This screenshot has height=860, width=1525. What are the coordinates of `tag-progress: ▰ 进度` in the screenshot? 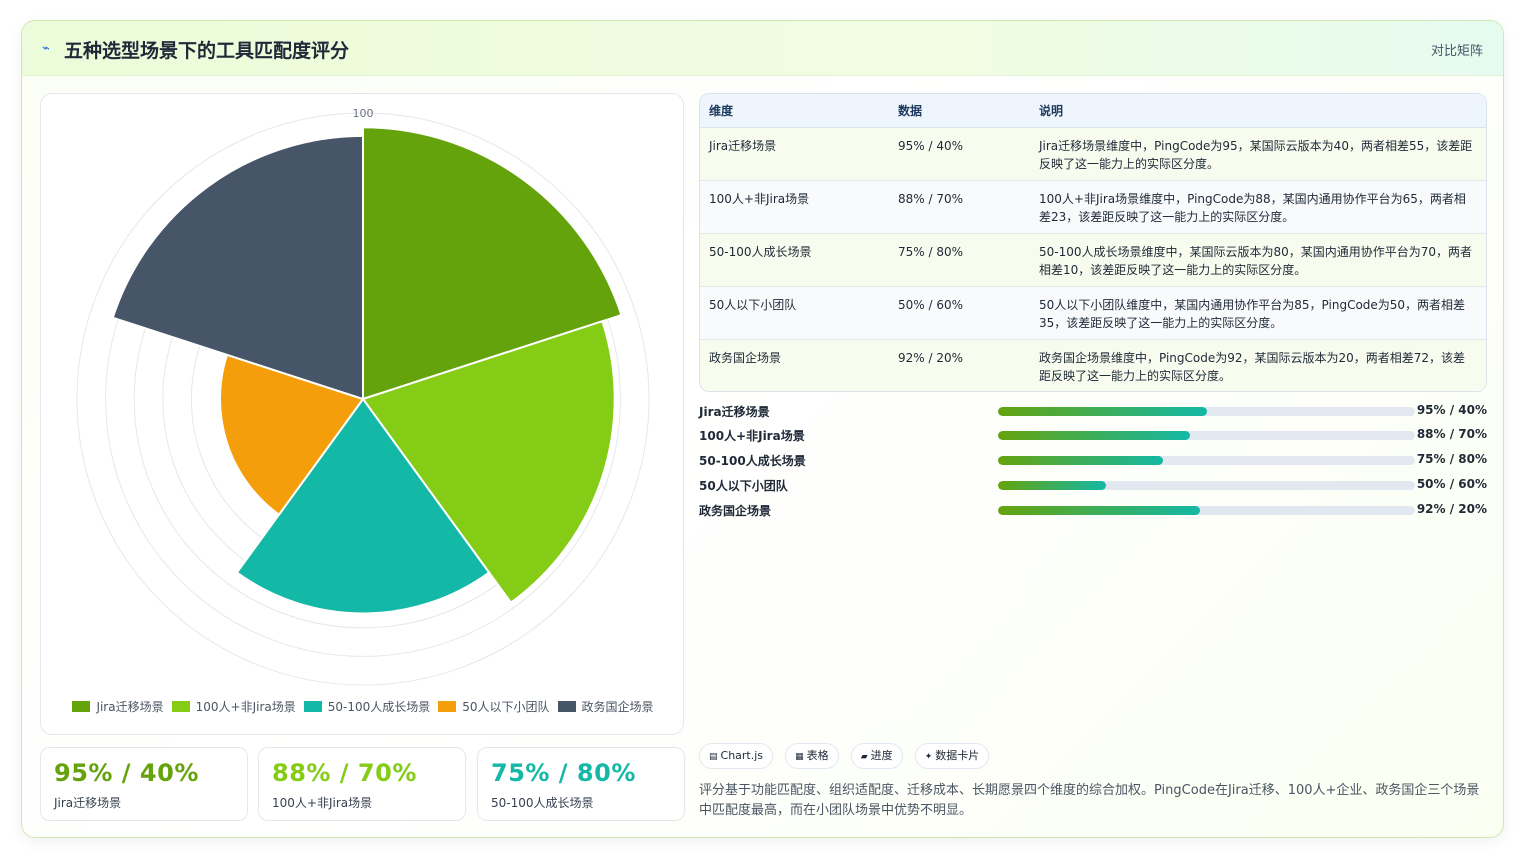 It's located at (876, 756).